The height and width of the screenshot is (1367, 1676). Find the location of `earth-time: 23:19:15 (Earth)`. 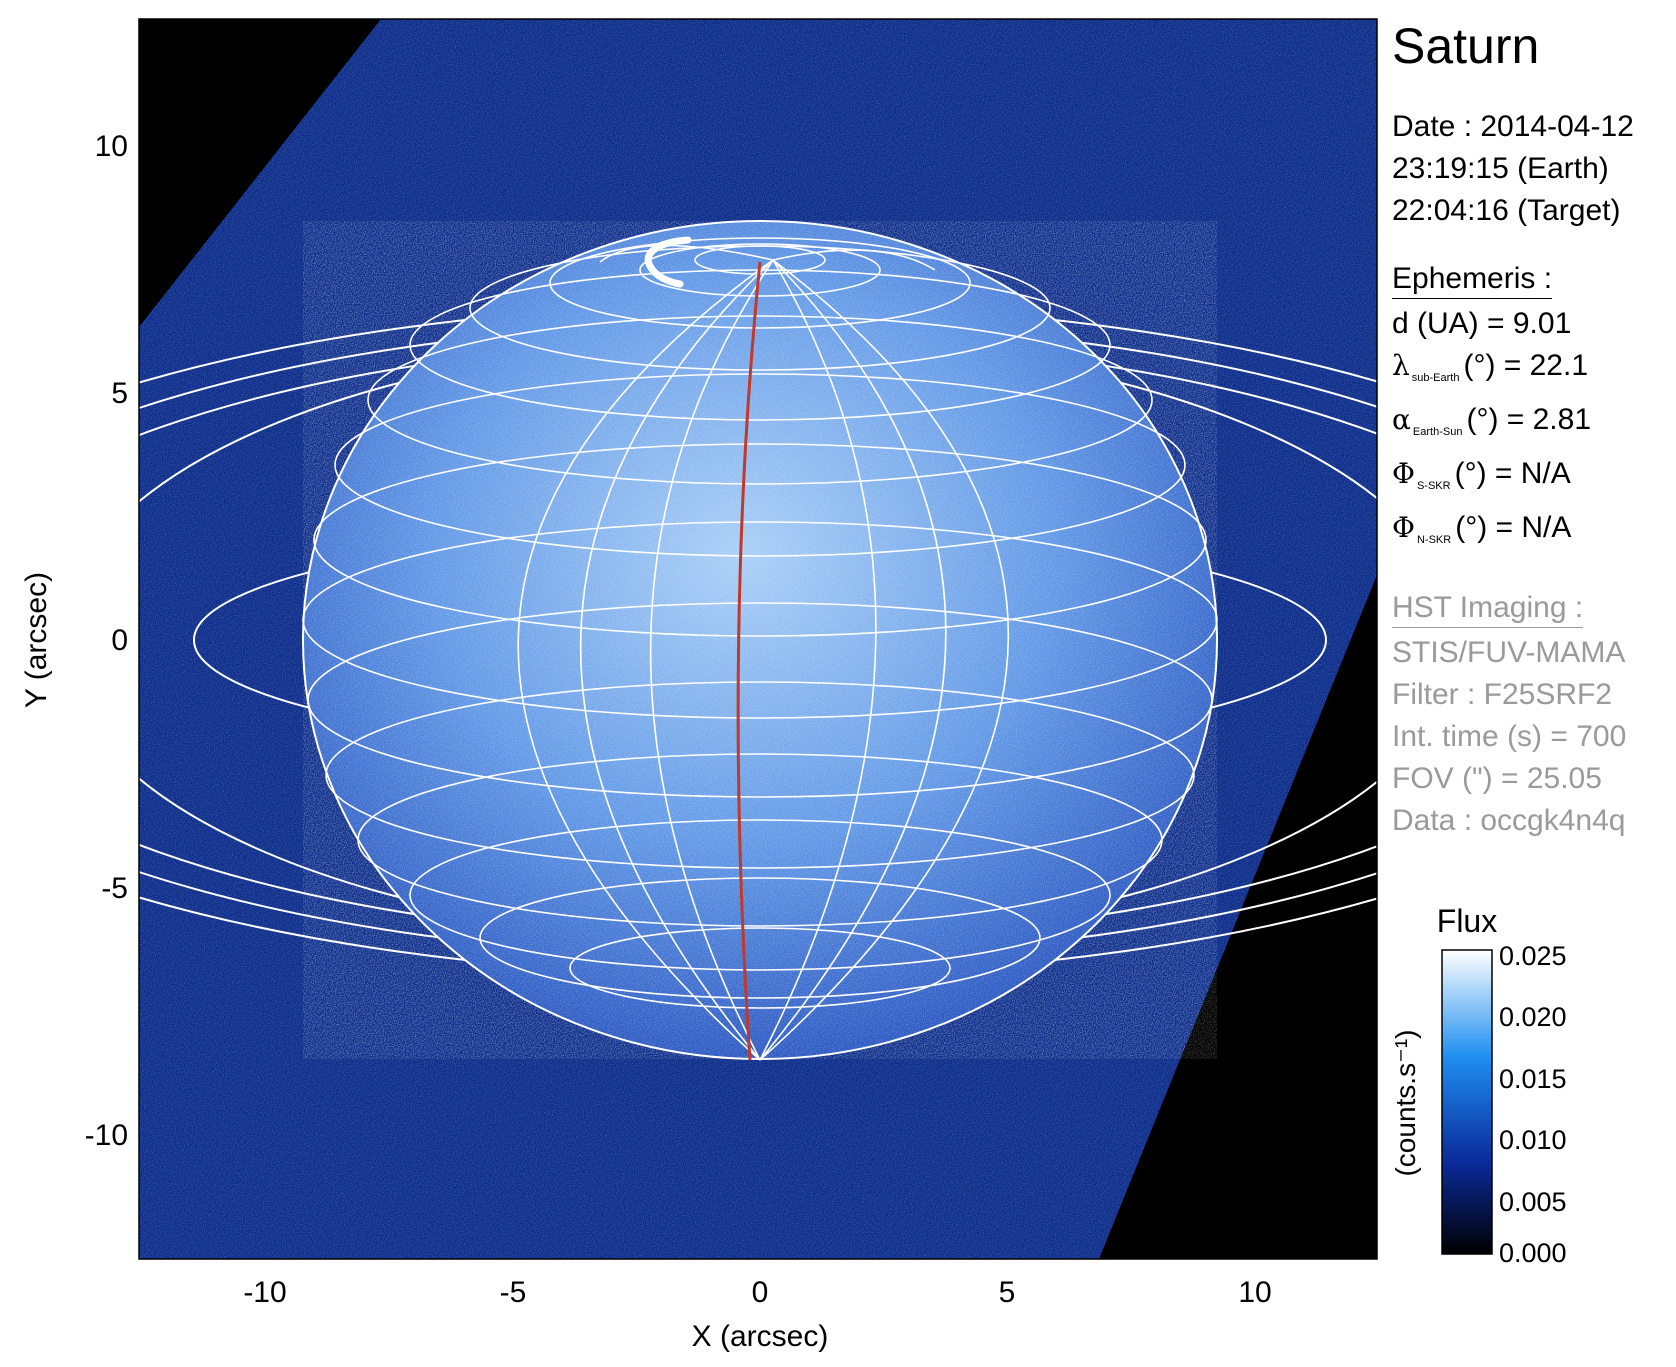

earth-time: 23:19:15 (Earth) is located at coordinates (1500, 168).